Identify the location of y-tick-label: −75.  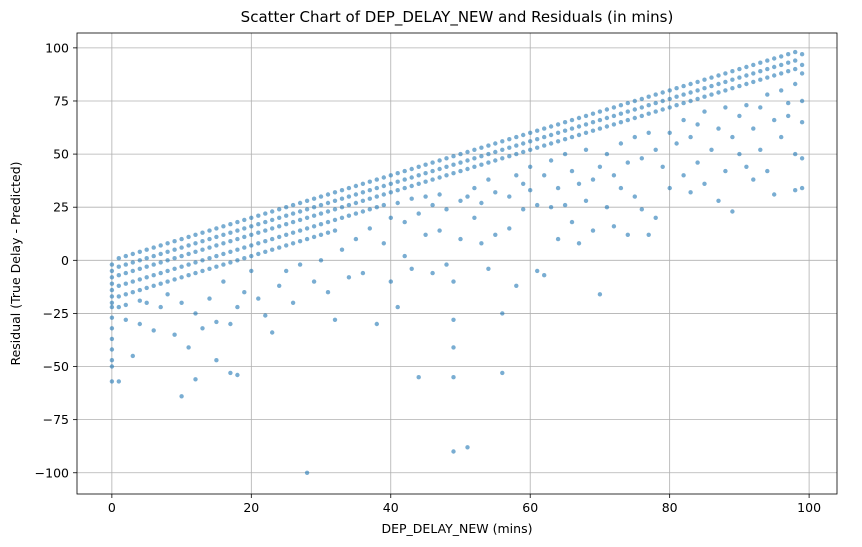
(56, 419).